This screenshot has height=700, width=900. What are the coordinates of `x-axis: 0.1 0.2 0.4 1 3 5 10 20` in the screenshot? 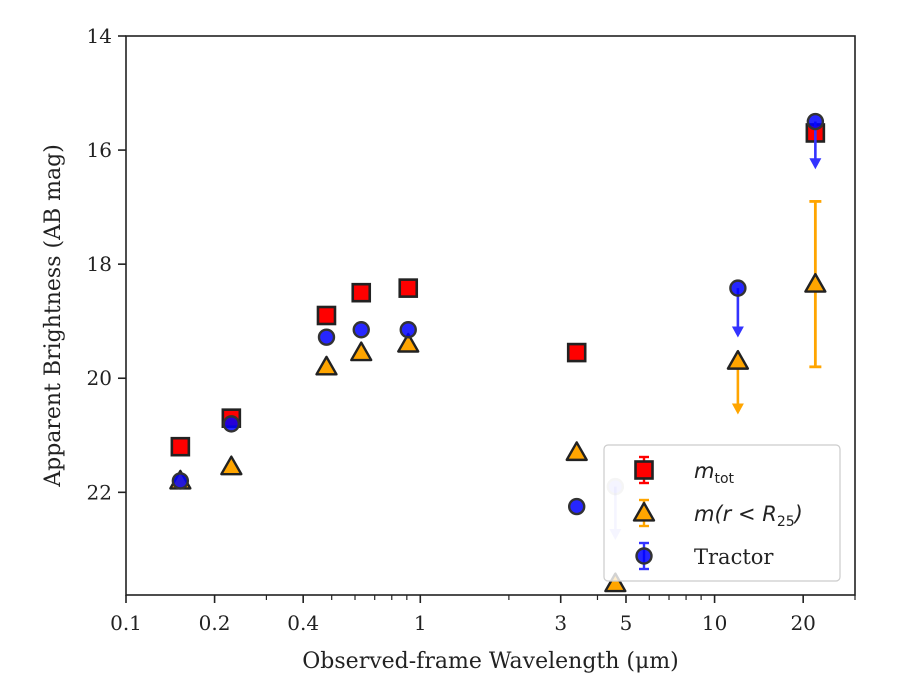 It's located at (483, 615).